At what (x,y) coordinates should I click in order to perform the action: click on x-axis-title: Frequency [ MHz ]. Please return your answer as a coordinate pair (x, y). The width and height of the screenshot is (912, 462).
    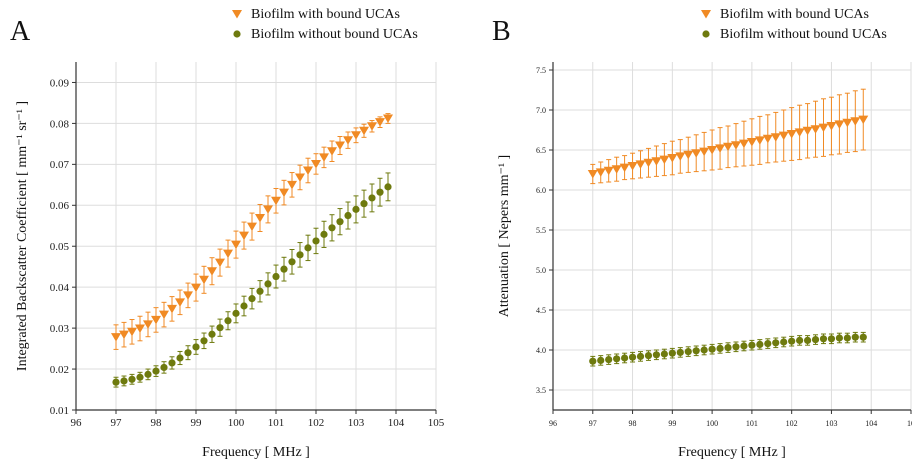
    Looking at the image, I should click on (732, 452).